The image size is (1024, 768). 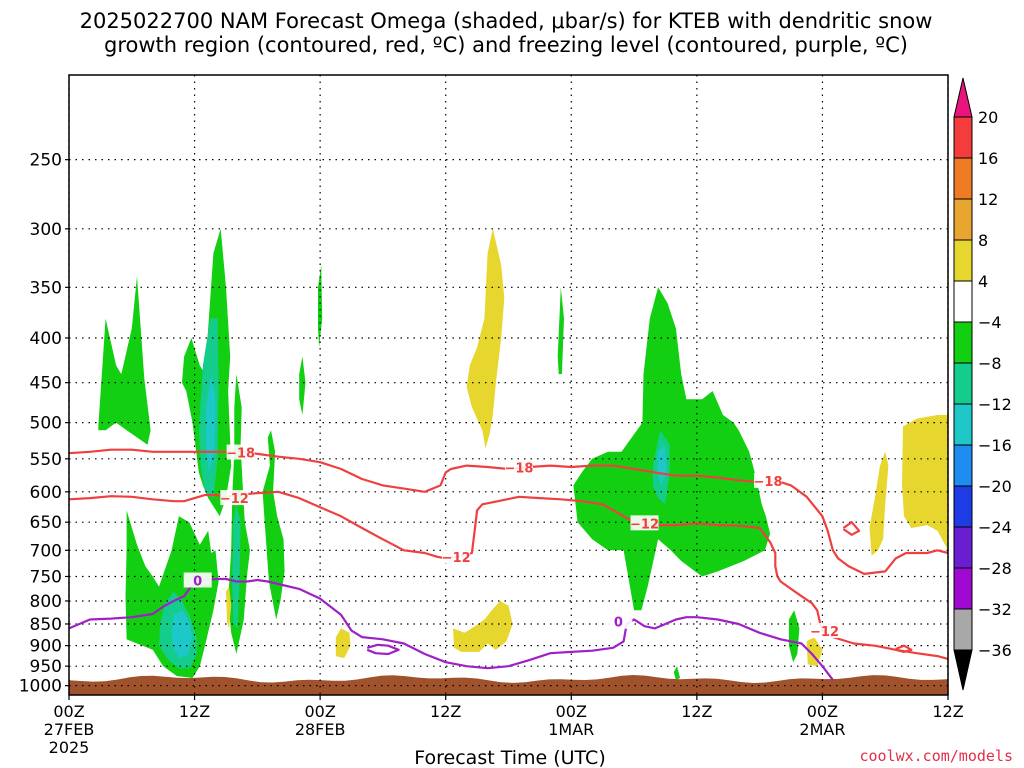 I want to click on colorbar-label-2: 12, so click(x=988, y=199).